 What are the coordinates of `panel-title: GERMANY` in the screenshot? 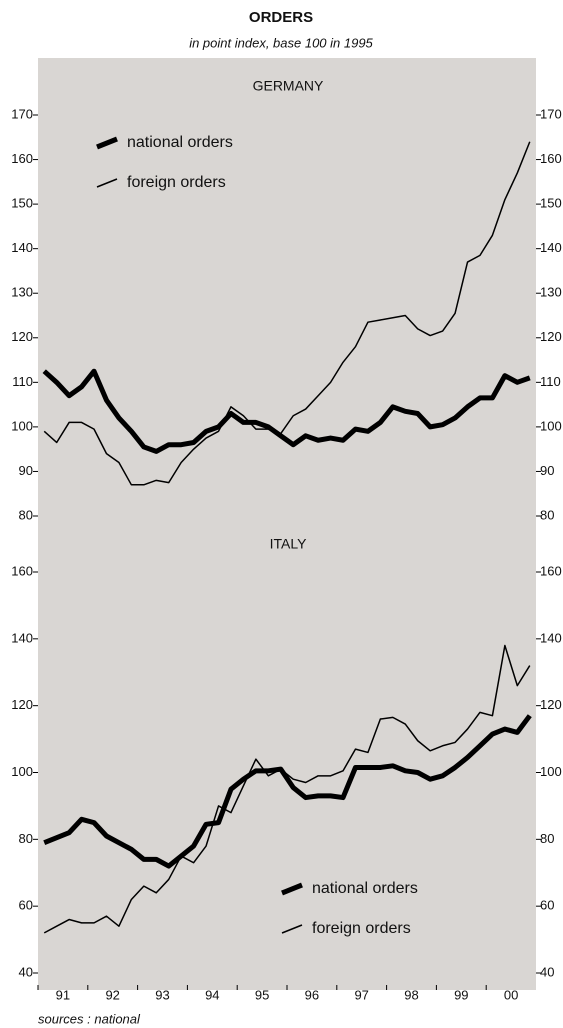 It's located at (288, 86).